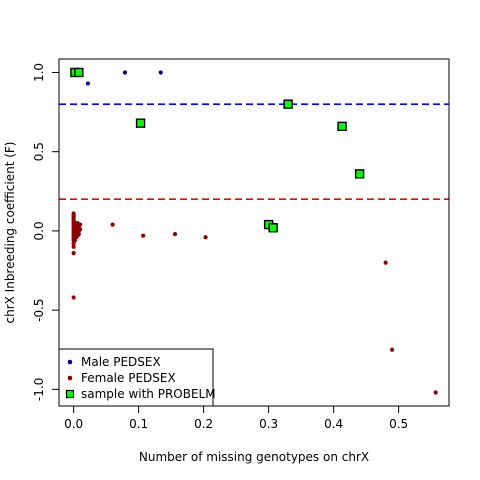 Image resolution: width=480 pixels, height=480 pixels. What do you see at coordinates (39, 230) in the screenshot?
I see `y-tick-label: 0.0` at bounding box center [39, 230].